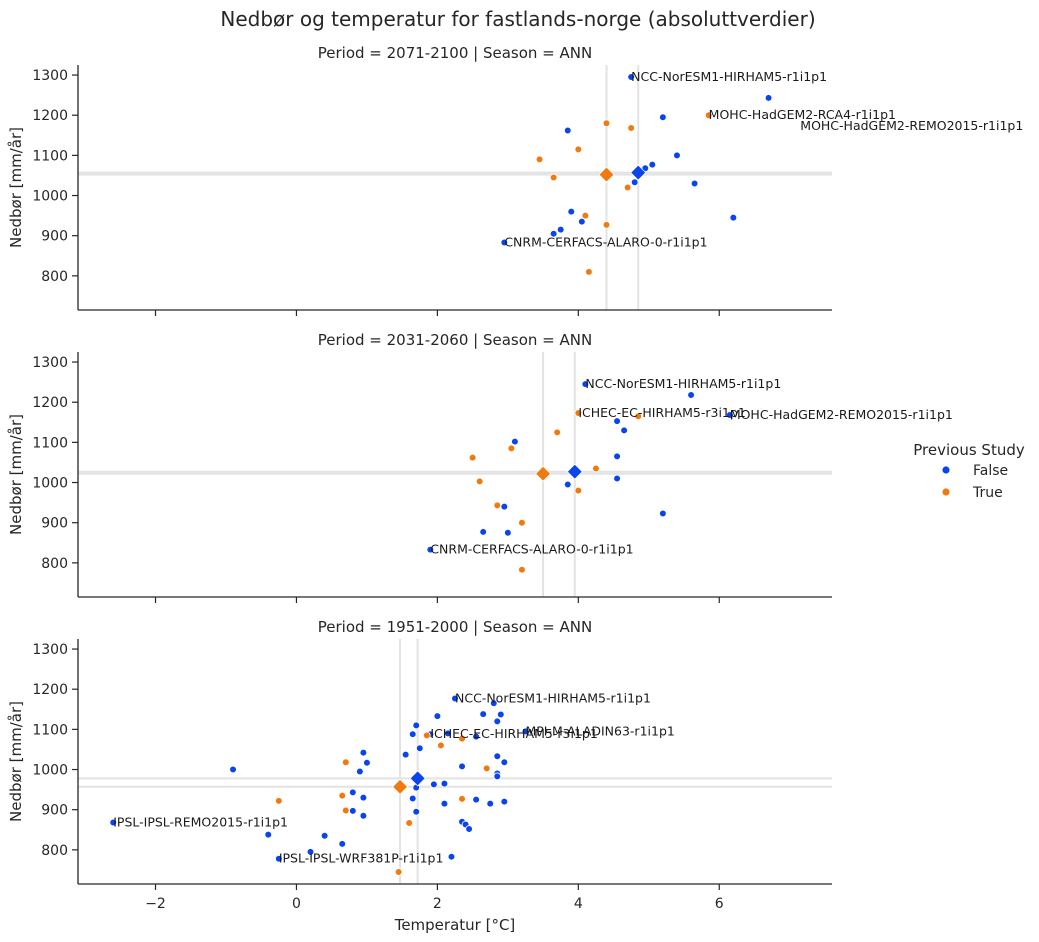 The image size is (1039, 942). What do you see at coordinates (155, 904) in the screenshot?
I see `x-tick-label: −2` at bounding box center [155, 904].